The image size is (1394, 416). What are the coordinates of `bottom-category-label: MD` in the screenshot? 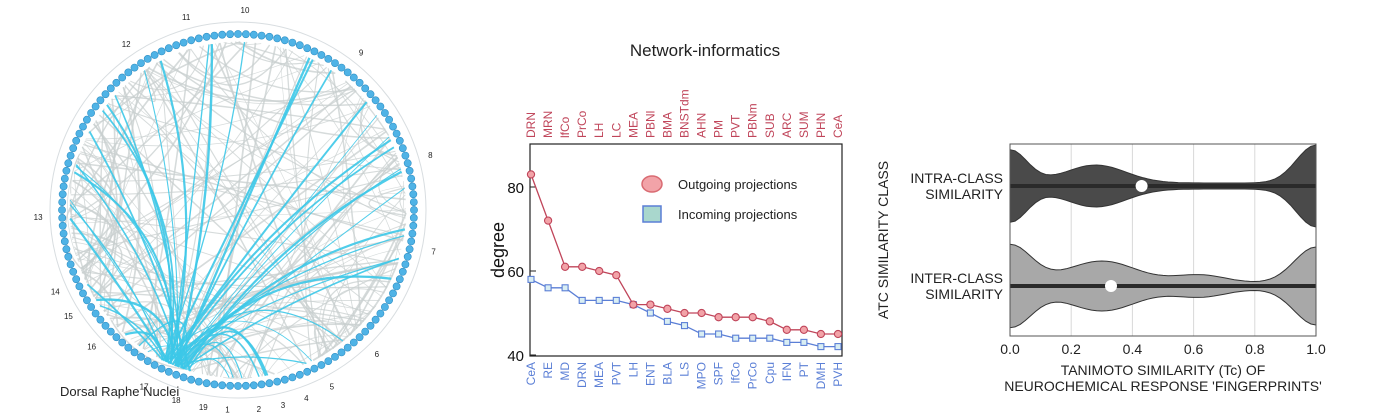 It's located at (565, 371).